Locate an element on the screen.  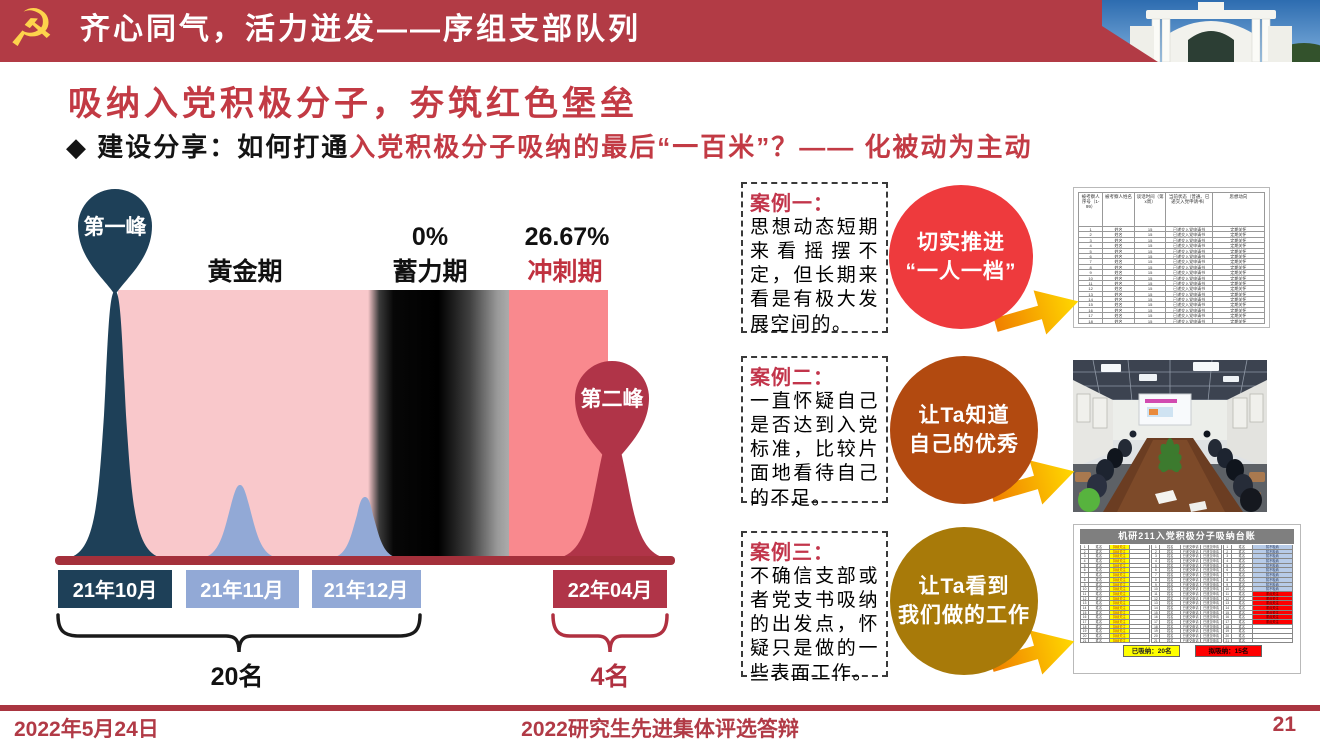
golden-phase-label: 黄金期 is located at coordinates (244, 271).